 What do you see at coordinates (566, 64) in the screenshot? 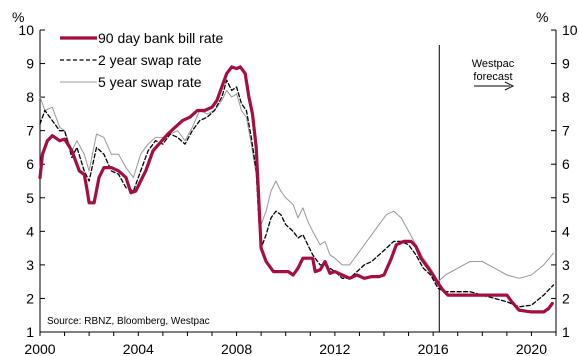
I see `y-tick-label-right: 9` at bounding box center [566, 64].